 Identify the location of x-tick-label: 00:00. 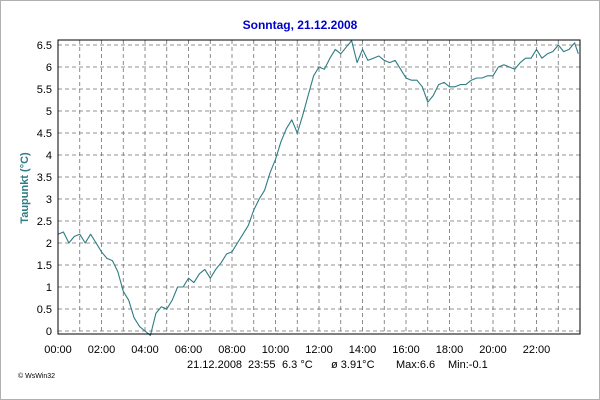
(58, 350).